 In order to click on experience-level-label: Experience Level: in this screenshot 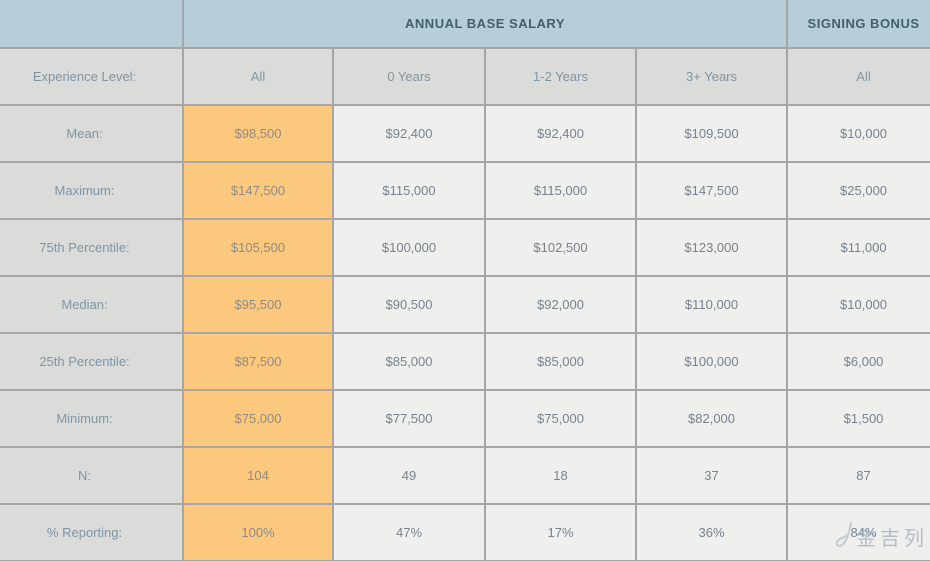, I will do `click(92, 76)`.